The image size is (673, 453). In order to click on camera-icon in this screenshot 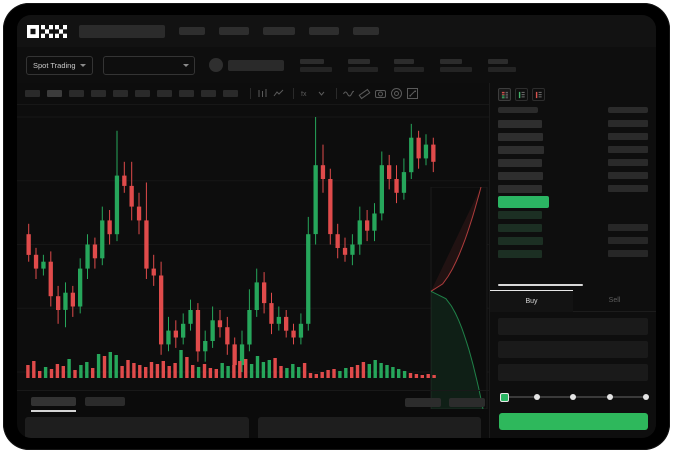, I will do `click(380, 93)`.